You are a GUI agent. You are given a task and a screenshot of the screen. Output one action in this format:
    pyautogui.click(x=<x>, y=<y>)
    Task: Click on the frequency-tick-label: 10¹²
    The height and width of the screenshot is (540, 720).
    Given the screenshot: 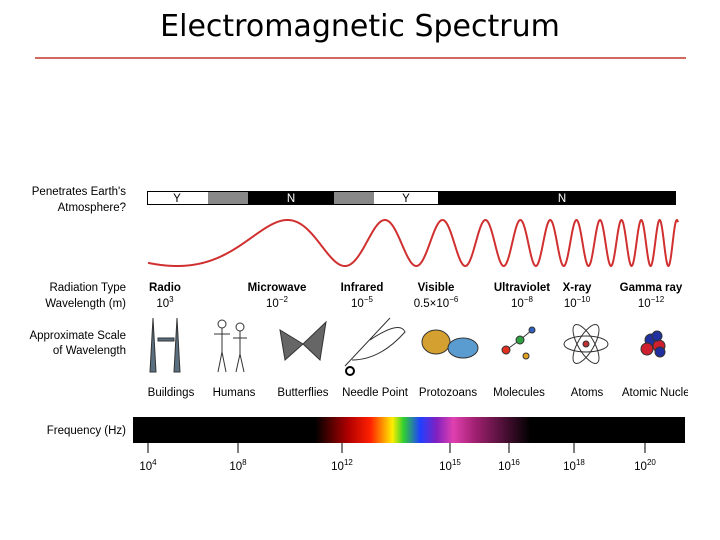 What is the action you would take?
    pyautogui.click(x=342, y=465)
    